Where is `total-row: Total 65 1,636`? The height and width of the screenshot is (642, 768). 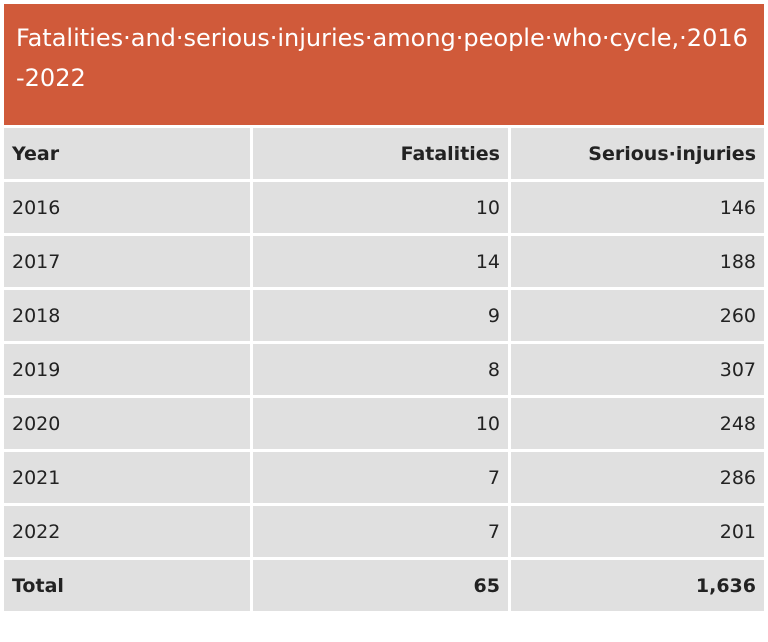
total-row: Total 65 1,636 is located at coordinates (384, 584).